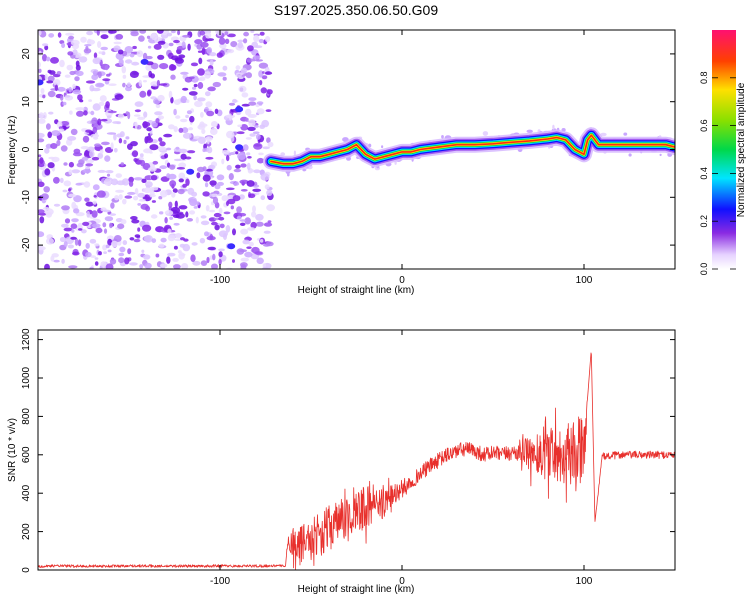 Image resolution: width=750 pixels, height=605 pixels. Describe the element at coordinates (283, 154) in the screenshot. I see `ridge-halo-speckle` at that location.